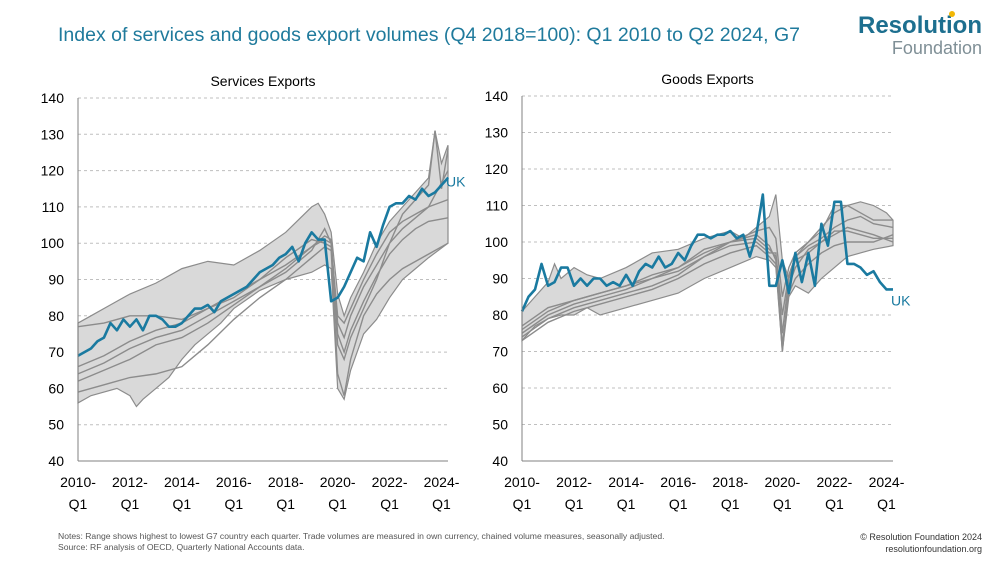 The image size is (1000, 563). What do you see at coordinates (933, 549) in the screenshot?
I see `website: resolutionfoundation.org` at bounding box center [933, 549].